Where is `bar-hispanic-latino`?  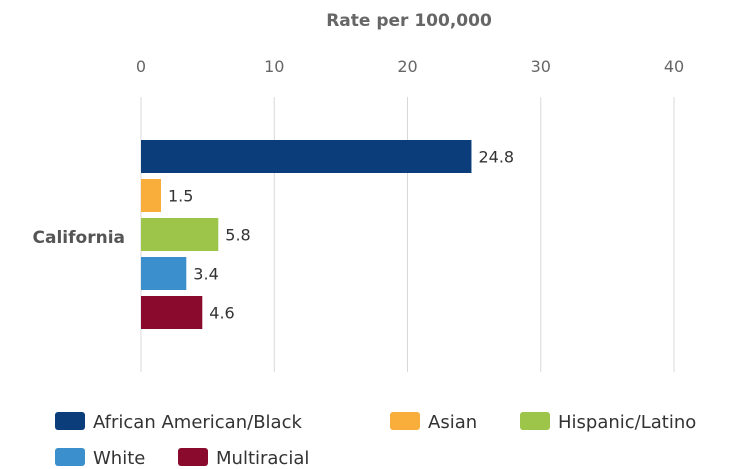 bar-hispanic-latino is located at coordinates (180, 234).